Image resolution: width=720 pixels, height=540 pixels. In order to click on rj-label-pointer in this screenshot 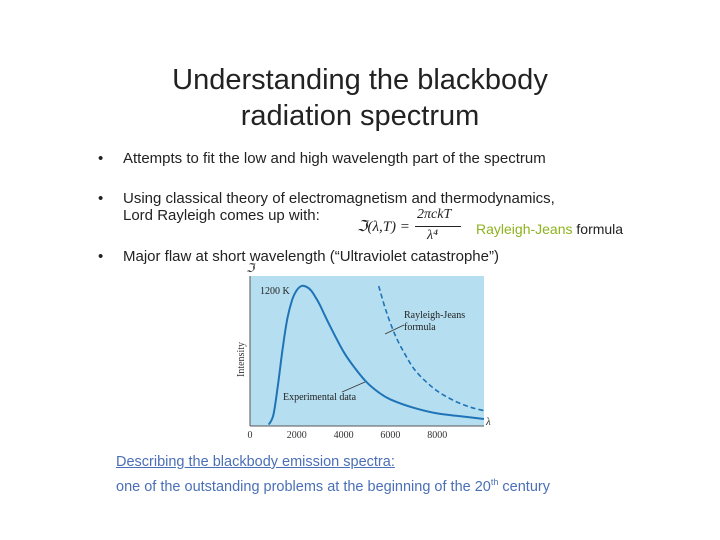, I will do `click(394, 329)`.